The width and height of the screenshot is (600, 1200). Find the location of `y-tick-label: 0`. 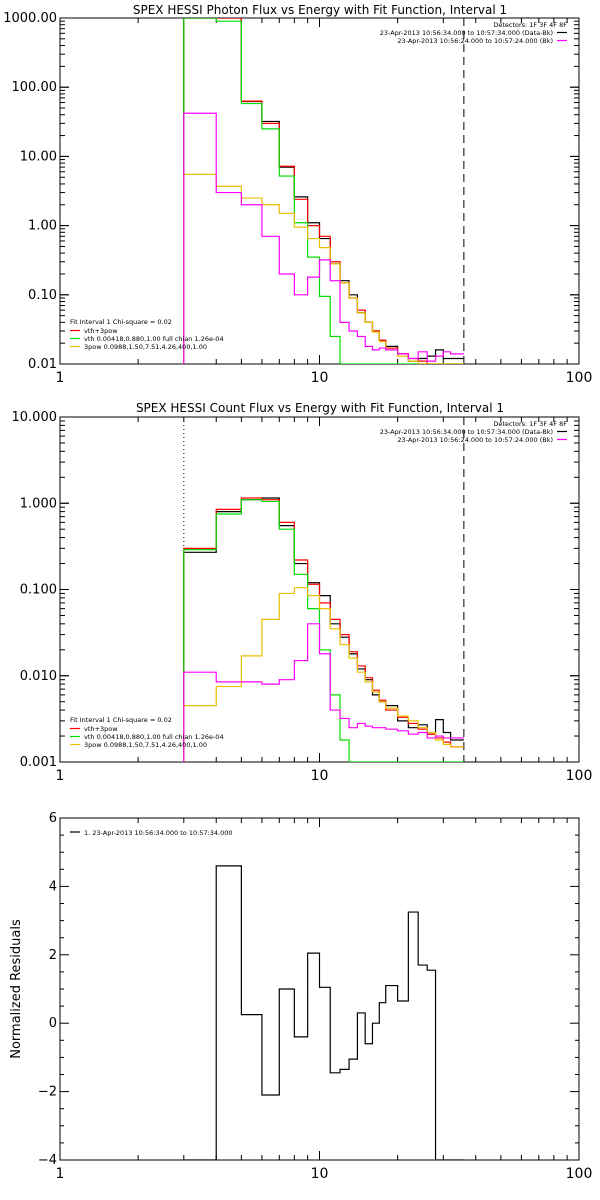

y-tick-label: 0 is located at coordinates (53, 1023).